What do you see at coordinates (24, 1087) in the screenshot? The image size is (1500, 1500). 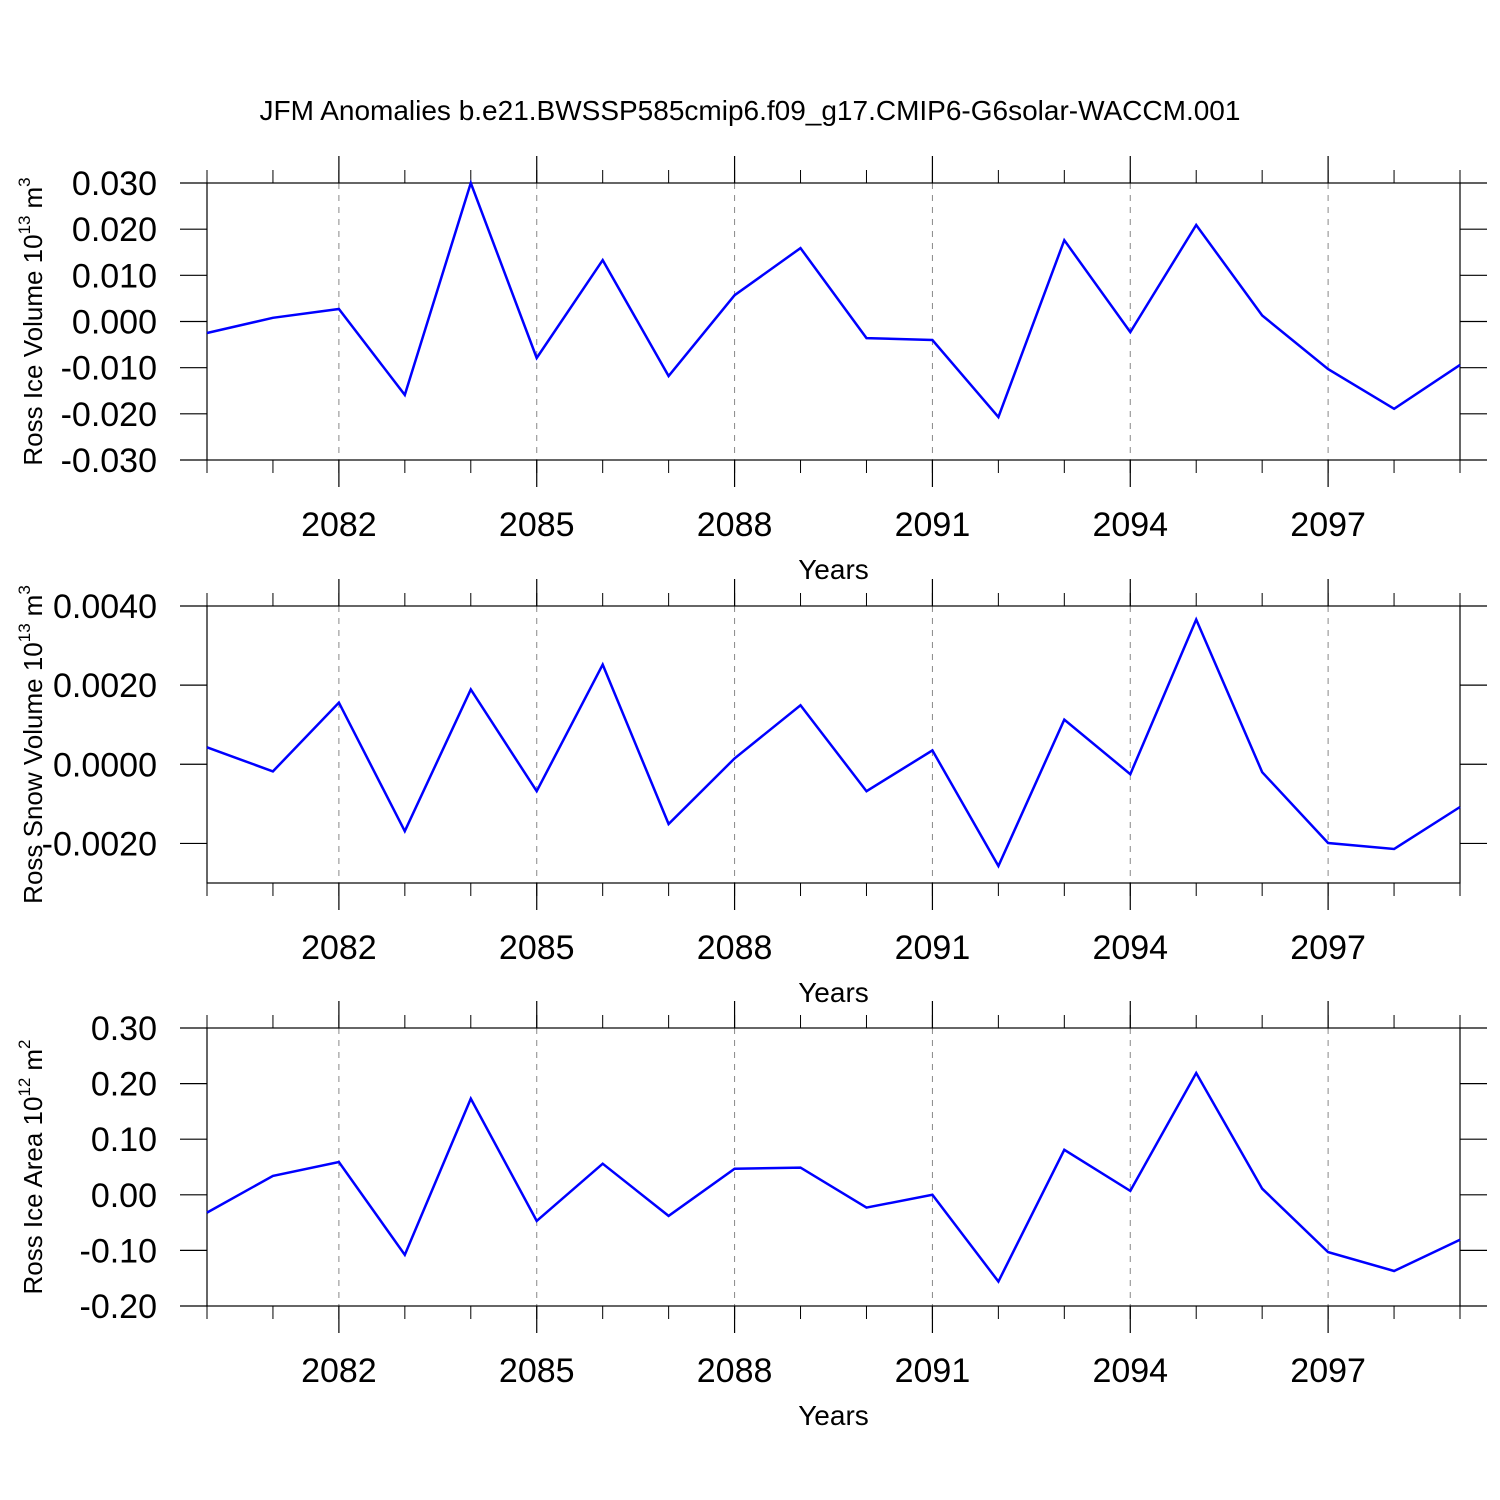 I see `y-axis-label-exponent: 12` at bounding box center [24, 1087].